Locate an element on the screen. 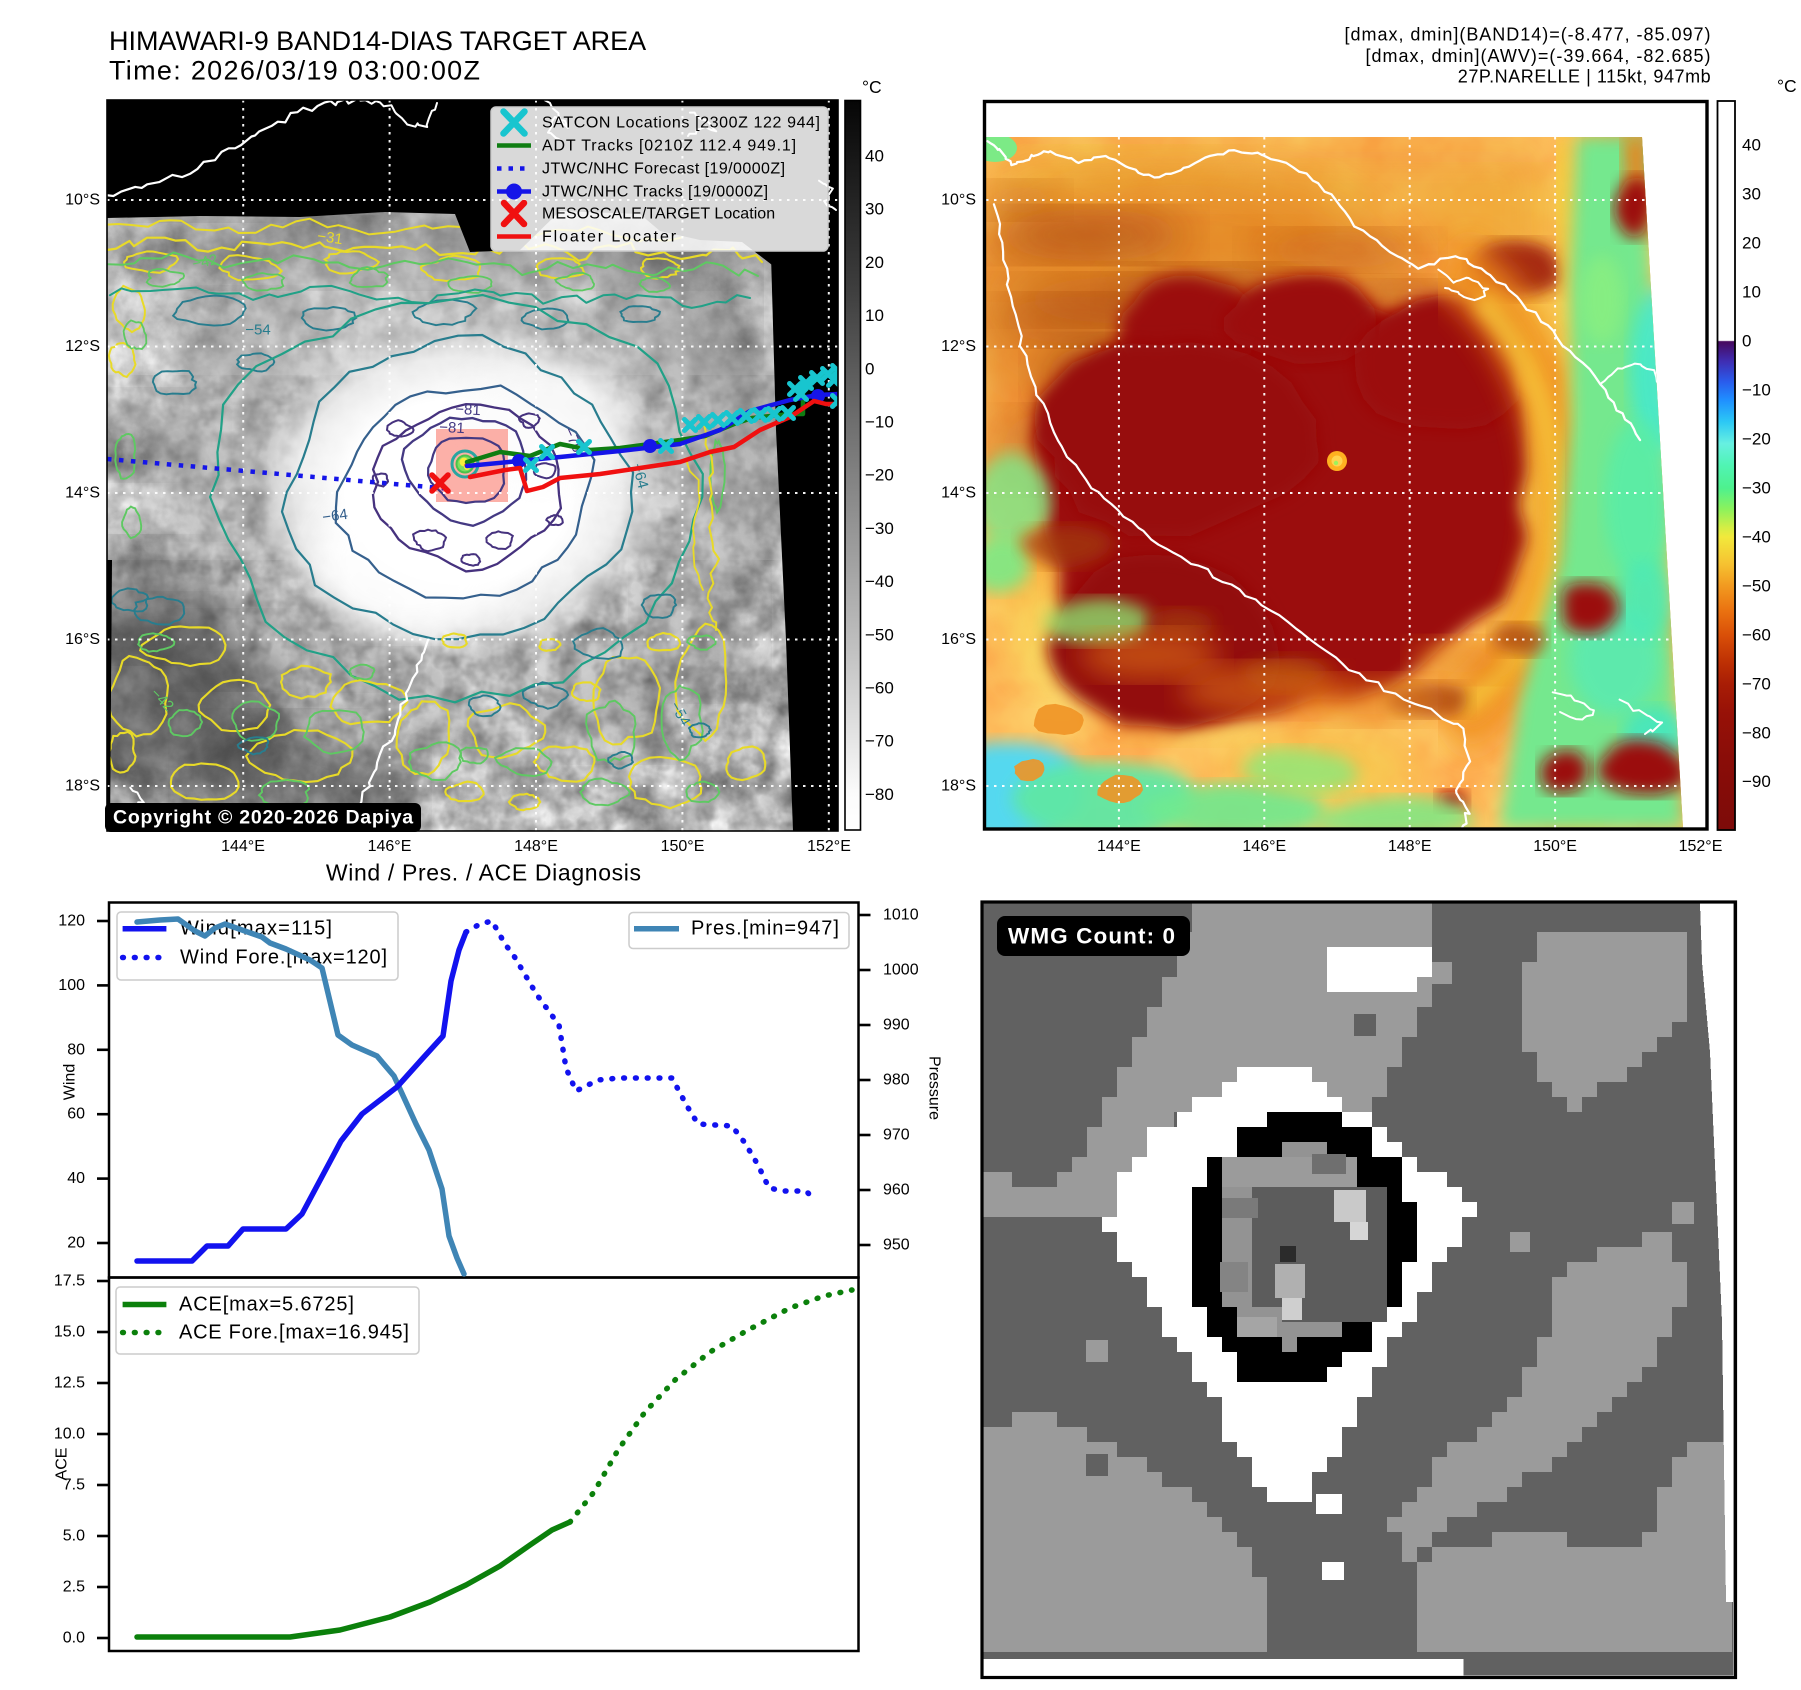  svg-text: 990 is located at coordinates (896, 1025).